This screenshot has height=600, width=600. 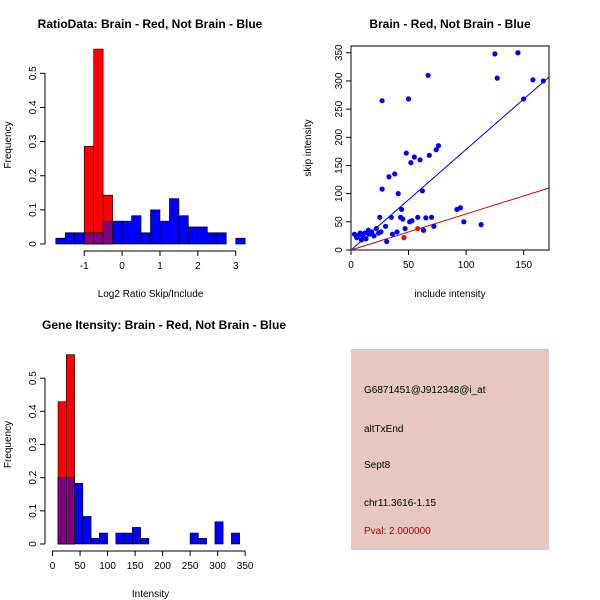 What do you see at coordinates (84, 266) in the screenshot?
I see `x-tick-label: -1` at bounding box center [84, 266].